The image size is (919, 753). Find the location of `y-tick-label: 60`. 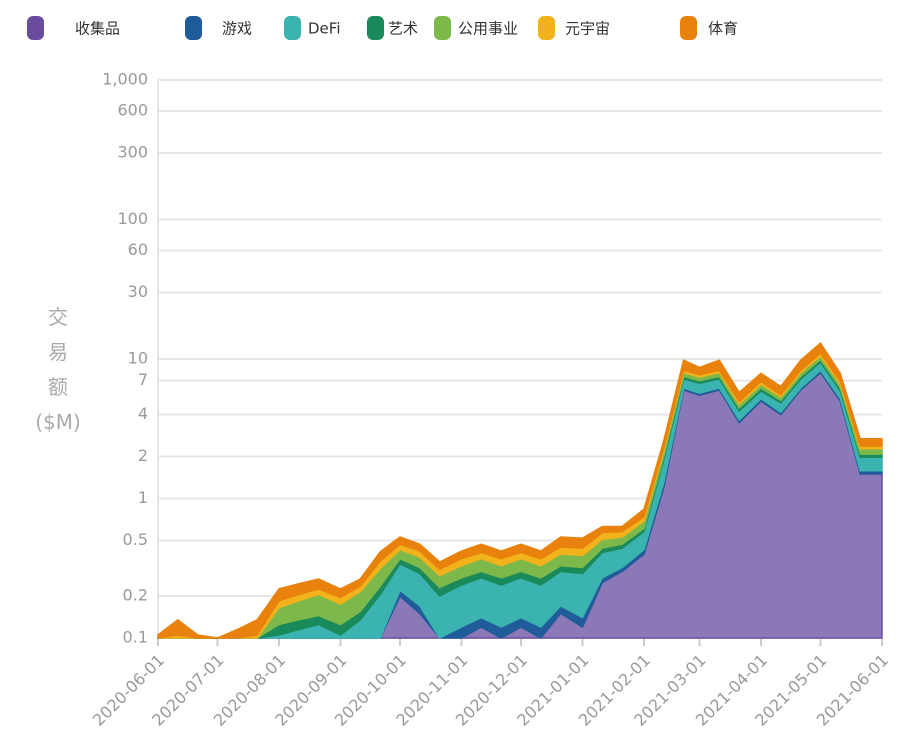

y-tick-label: 60 is located at coordinates (138, 249).